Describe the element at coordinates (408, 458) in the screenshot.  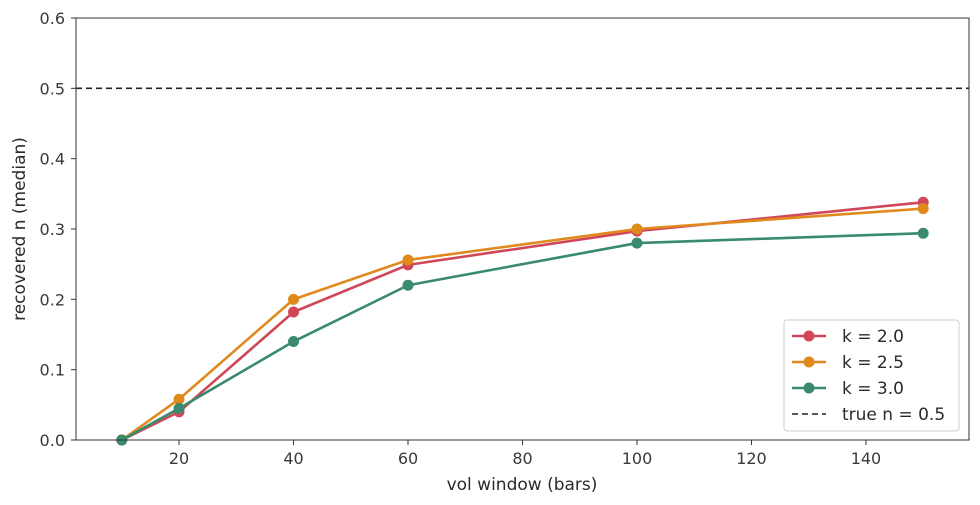
I see `x-tick-label: 60` at that location.